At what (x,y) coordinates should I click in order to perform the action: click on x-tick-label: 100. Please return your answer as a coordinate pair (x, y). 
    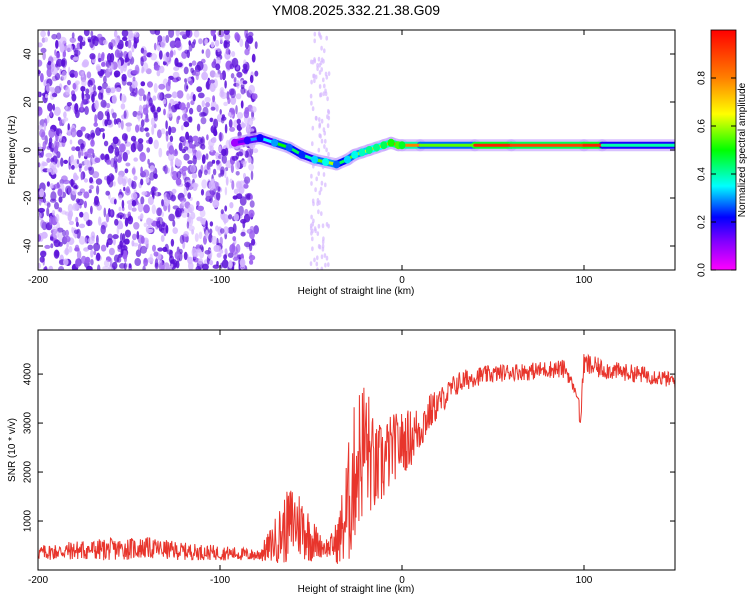
    Looking at the image, I should click on (584, 580).